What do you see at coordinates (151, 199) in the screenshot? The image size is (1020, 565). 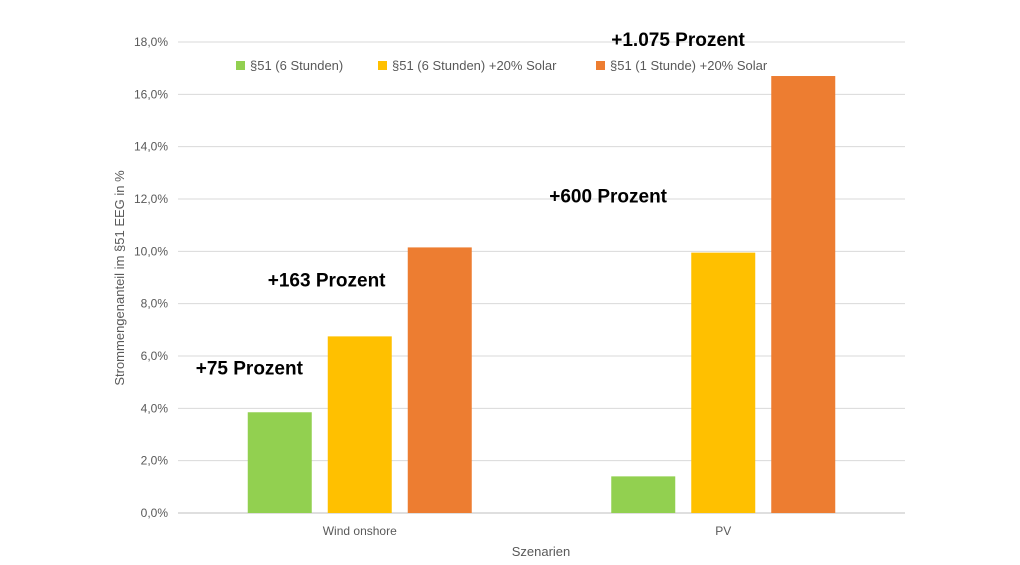 I see `y-tick-label: 12,0%` at bounding box center [151, 199].